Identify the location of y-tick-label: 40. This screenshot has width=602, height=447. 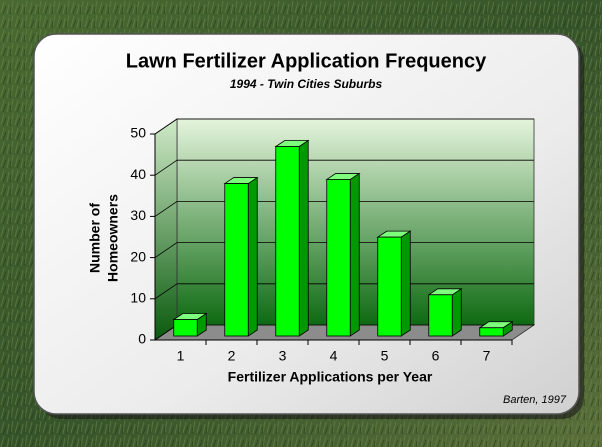
(138, 174).